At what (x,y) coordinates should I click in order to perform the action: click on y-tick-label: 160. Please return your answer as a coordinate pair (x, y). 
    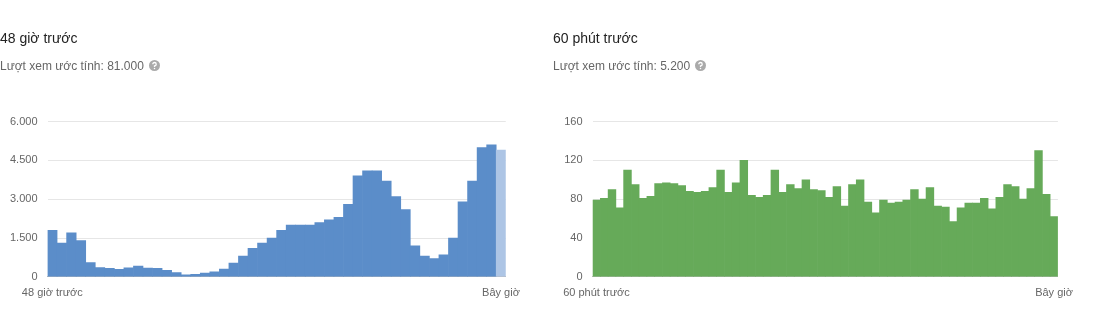
    Looking at the image, I should click on (573, 120).